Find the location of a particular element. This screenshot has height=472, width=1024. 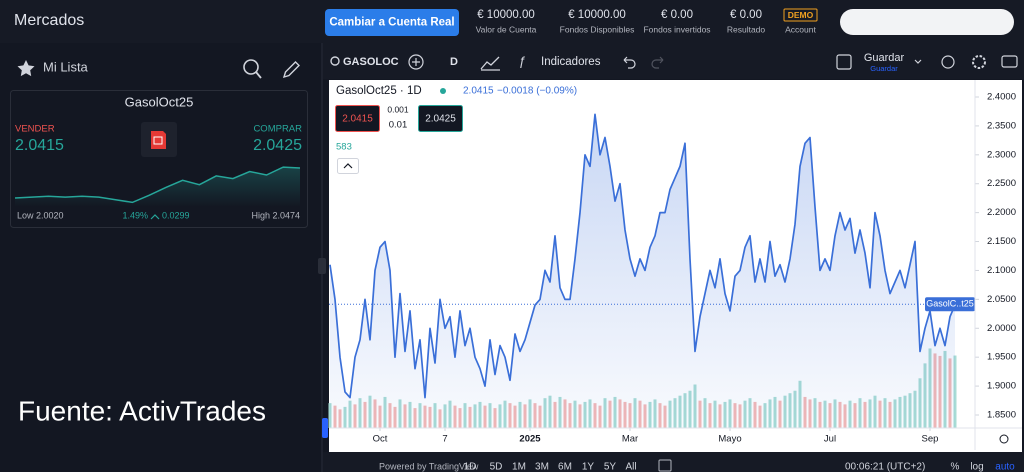

x-tick-label: Mayo is located at coordinates (729, 439).